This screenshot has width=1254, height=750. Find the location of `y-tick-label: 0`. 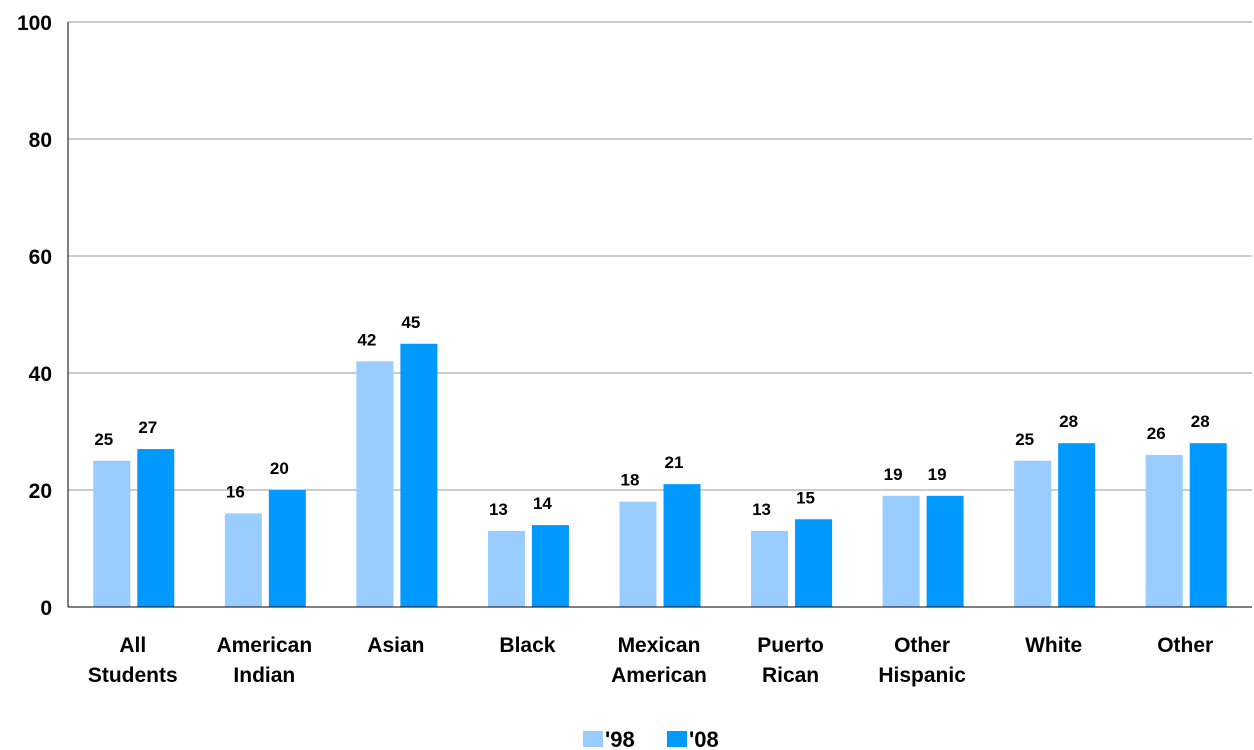

y-tick-label: 0 is located at coordinates (46, 608).